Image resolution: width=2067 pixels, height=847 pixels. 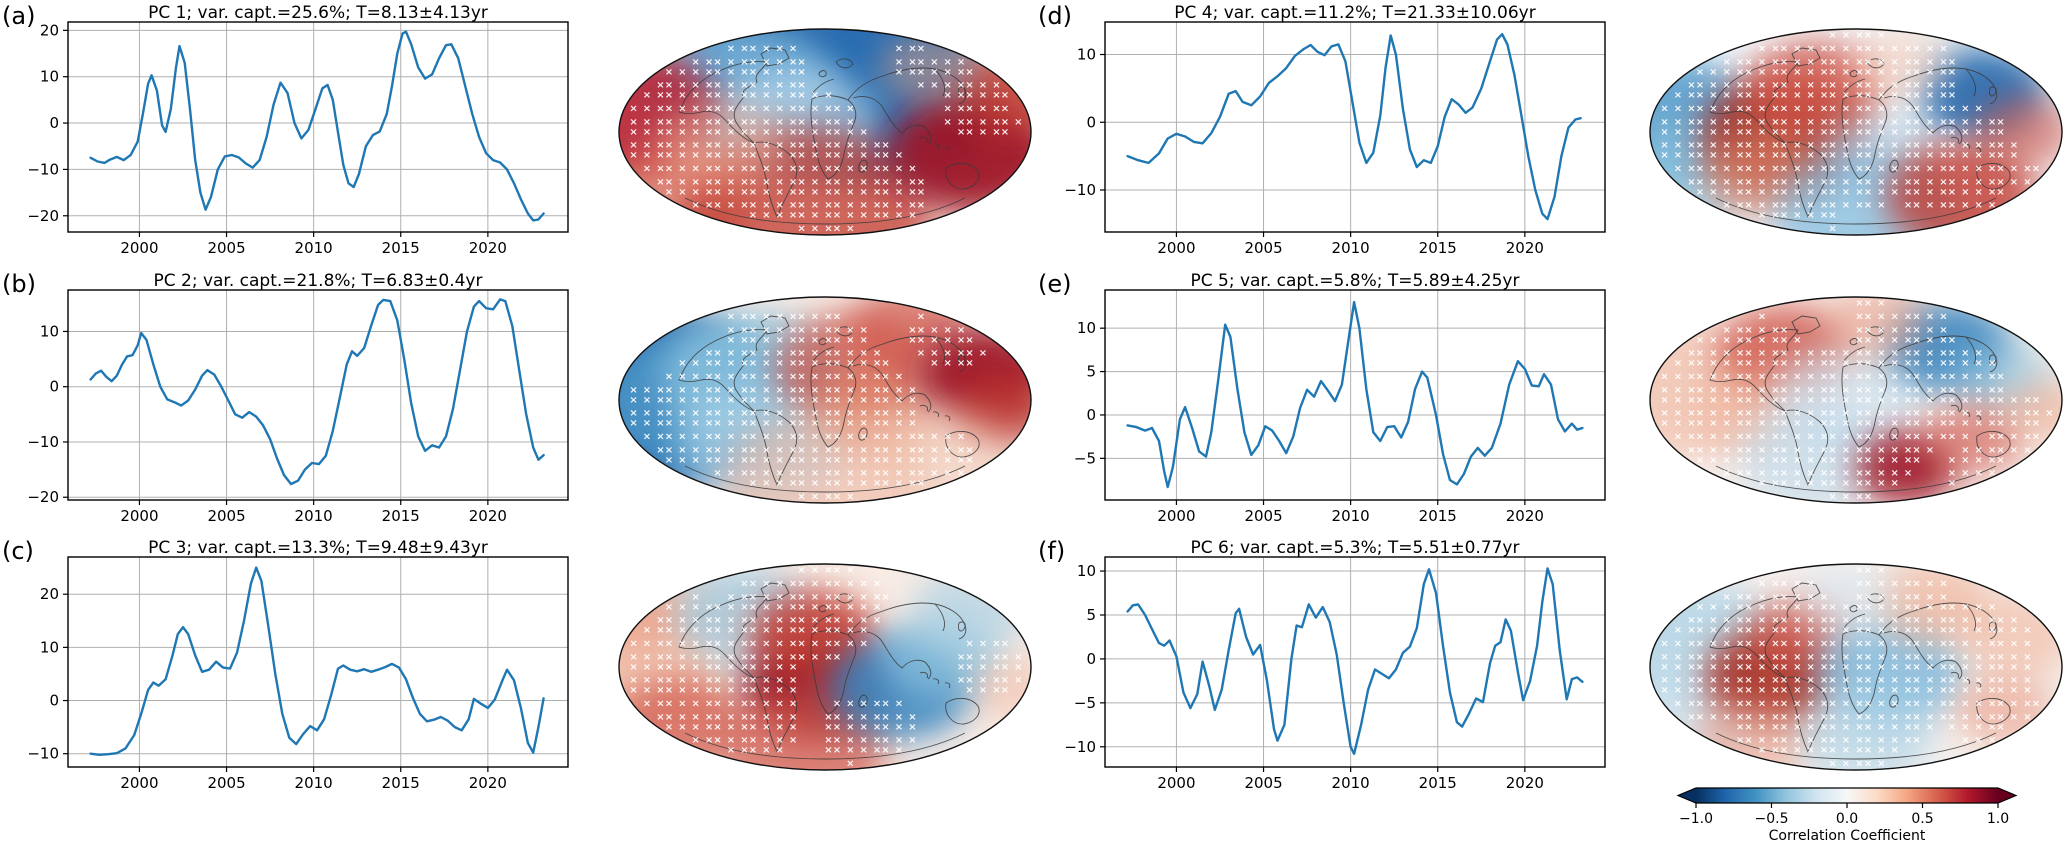 I want to click on correlation-colorbar: −1.0 −0.5 0.0 0.5 1.0 Correlation Coefficient, so click(x=1856, y=814).